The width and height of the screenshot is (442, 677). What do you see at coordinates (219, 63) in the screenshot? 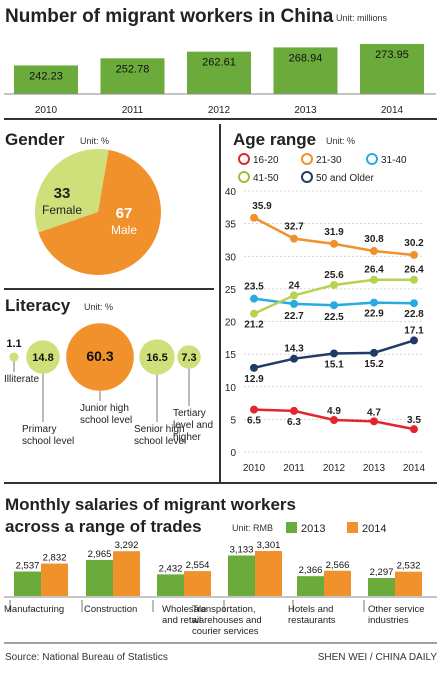
I see `workers-bar-value: 262.61` at bounding box center [219, 63].